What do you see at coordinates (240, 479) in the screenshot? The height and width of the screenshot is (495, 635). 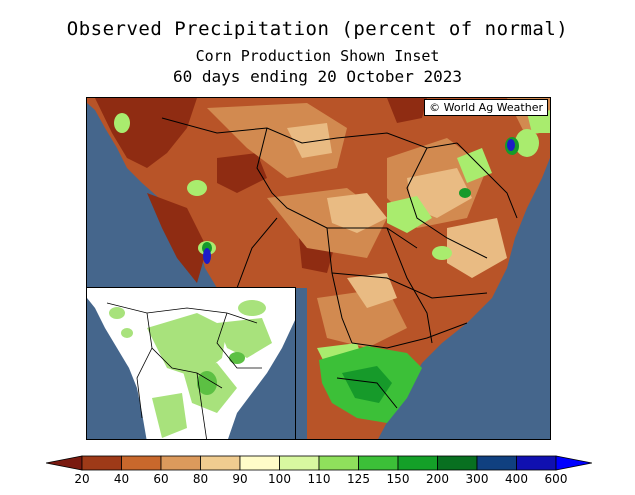 I see `legend-tick-label: 90` at bounding box center [240, 479].